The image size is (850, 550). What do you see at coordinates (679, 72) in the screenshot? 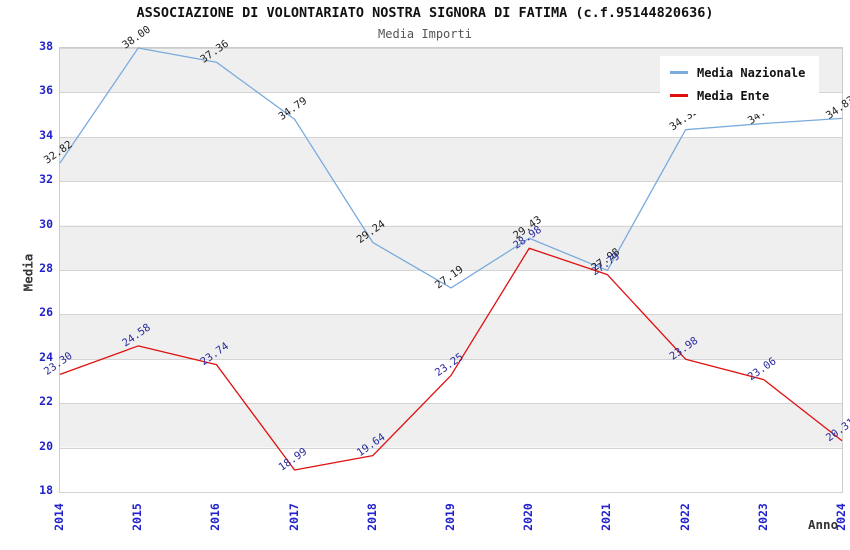
I see `media-nazionale-line-swatch-icon` at bounding box center [679, 72].